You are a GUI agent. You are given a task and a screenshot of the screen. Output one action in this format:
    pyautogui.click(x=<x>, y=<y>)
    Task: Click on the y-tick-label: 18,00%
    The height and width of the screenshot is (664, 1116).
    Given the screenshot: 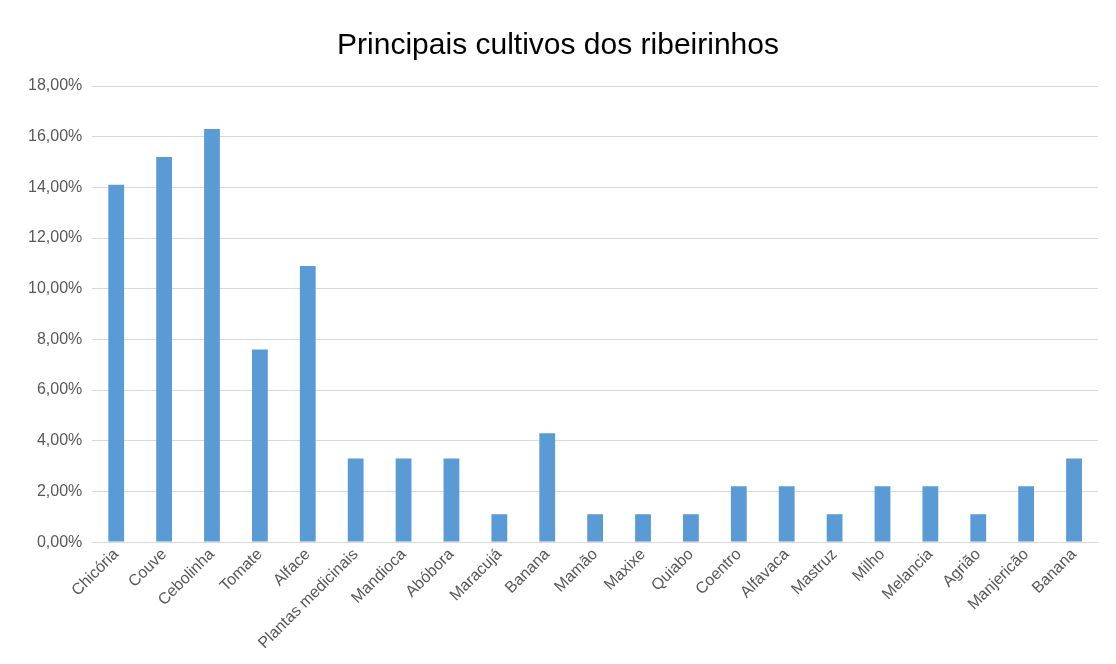 What is the action you would take?
    pyautogui.click(x=55, y=85)
    